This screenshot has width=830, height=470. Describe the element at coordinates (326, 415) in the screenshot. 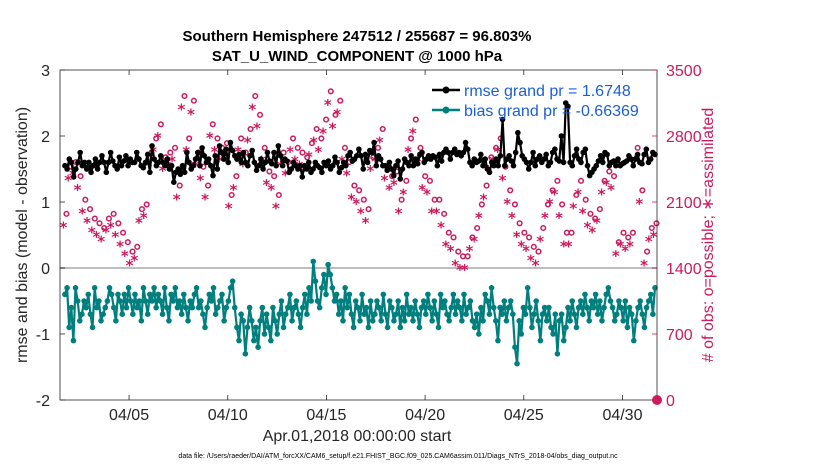

I see `x-tick-label: 04/15` at that location.